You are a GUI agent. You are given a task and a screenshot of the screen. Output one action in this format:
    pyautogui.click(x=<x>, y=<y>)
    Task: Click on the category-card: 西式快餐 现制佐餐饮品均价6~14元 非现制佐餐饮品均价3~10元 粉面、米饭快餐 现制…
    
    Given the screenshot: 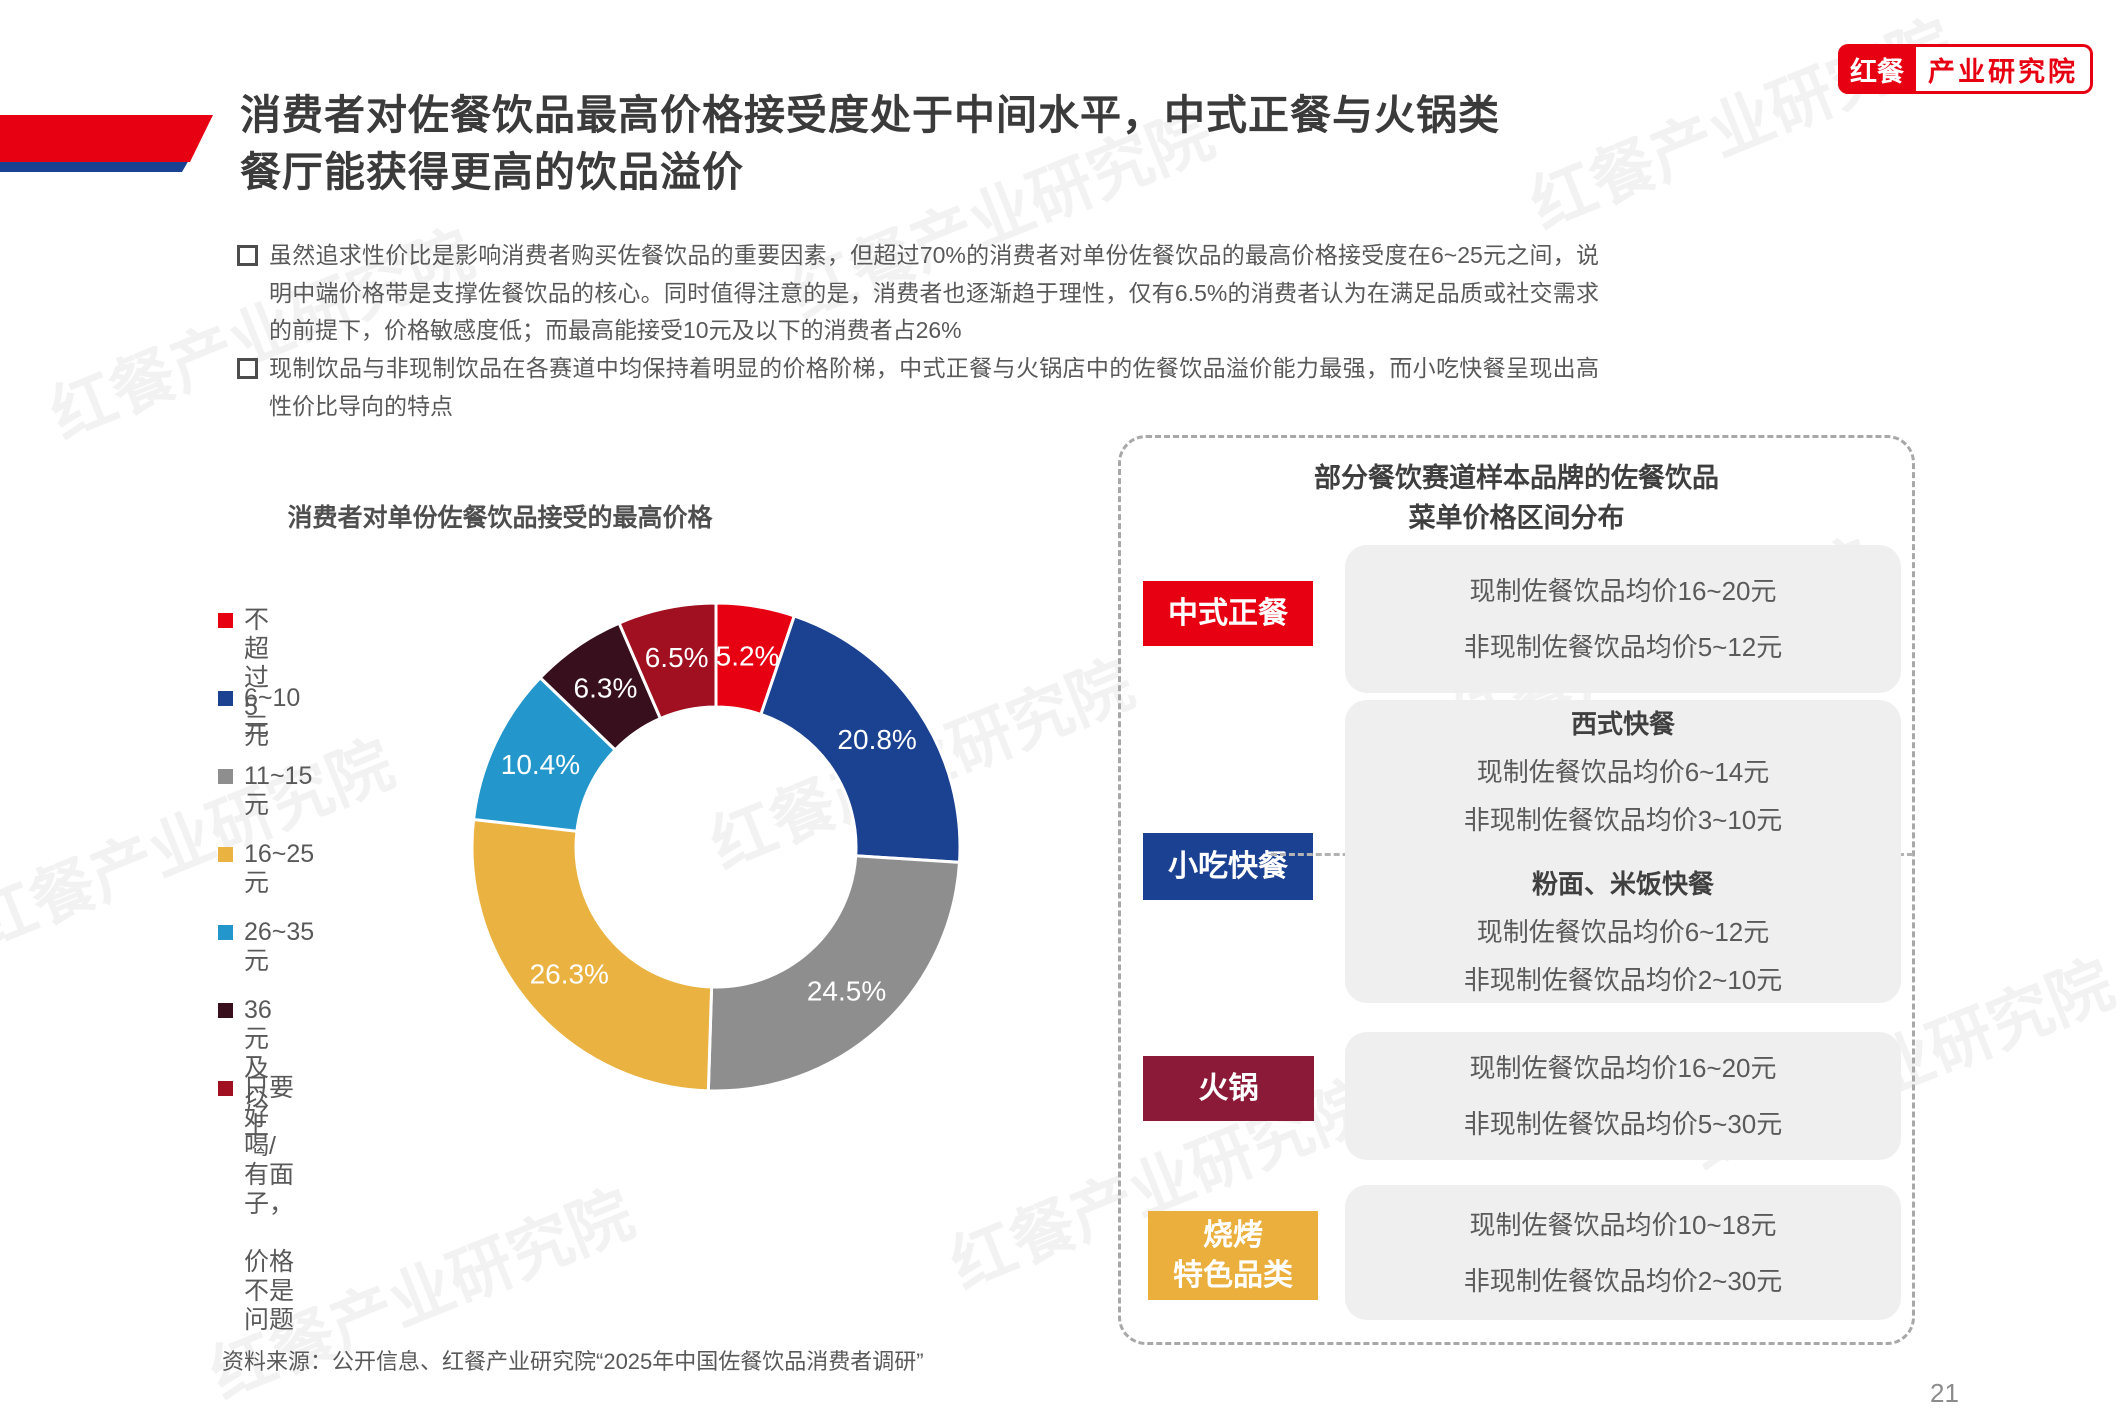 What is the action you would take?
    pyautogui.click(x=1623, y=851)
    